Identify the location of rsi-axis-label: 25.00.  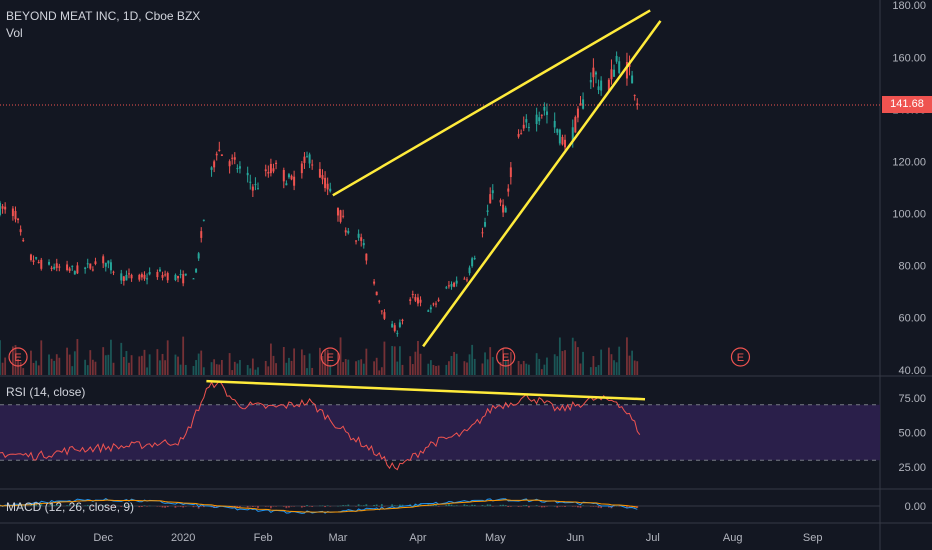
(912, 468).